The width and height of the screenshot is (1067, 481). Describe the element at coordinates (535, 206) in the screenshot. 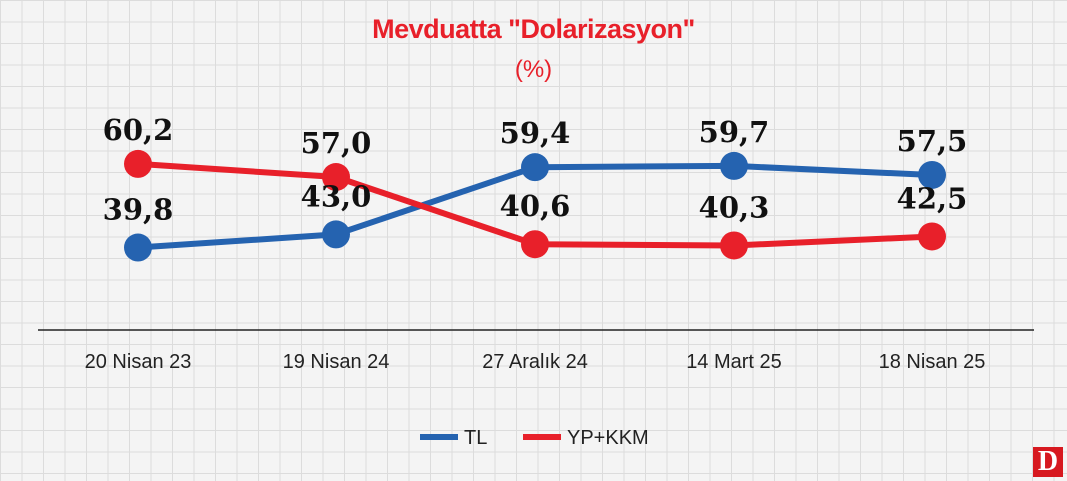

I see `data-label: 40,6` at that location.